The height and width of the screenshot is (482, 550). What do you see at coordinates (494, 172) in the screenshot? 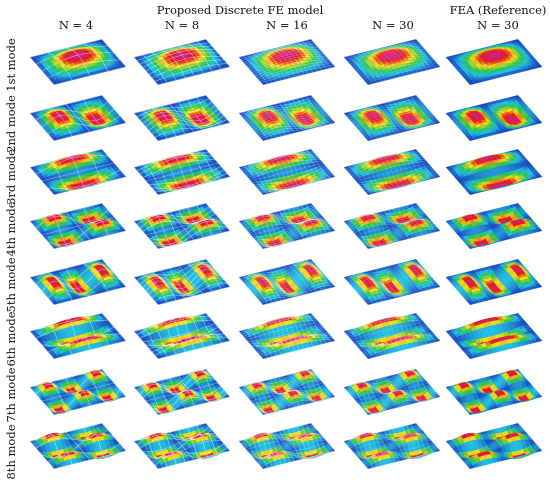
I see `mode-plot-r3-c5` at bounding box center [494, 172].